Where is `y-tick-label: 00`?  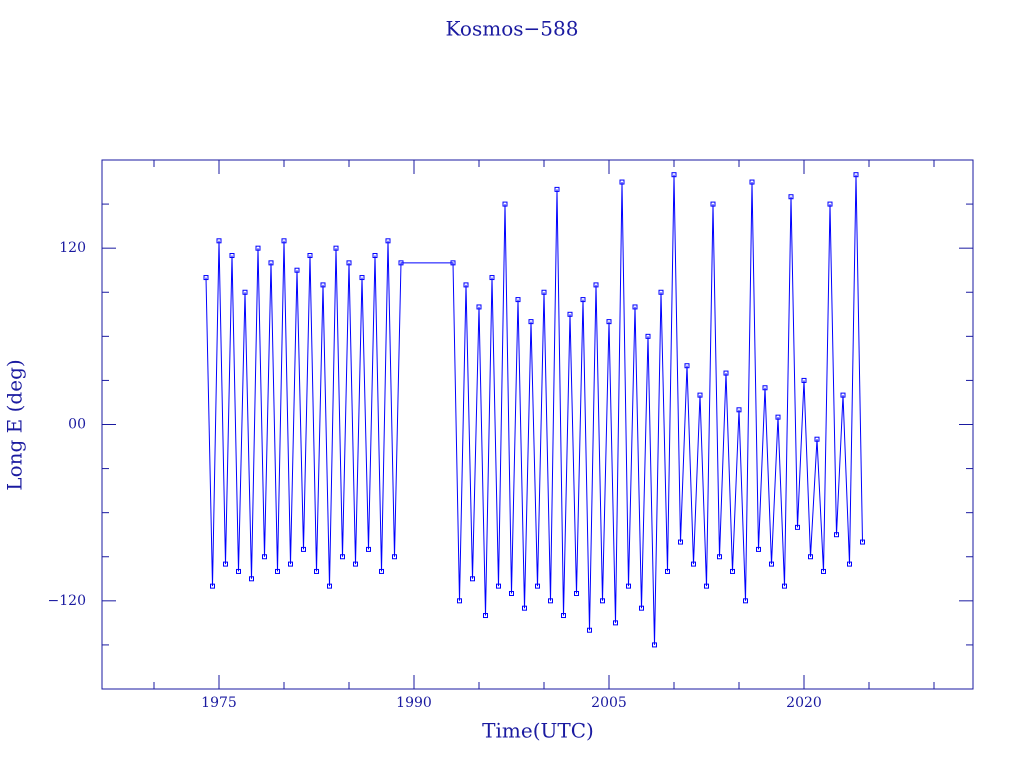 y-tick-label: 00 is located at coordinates (77, 425).